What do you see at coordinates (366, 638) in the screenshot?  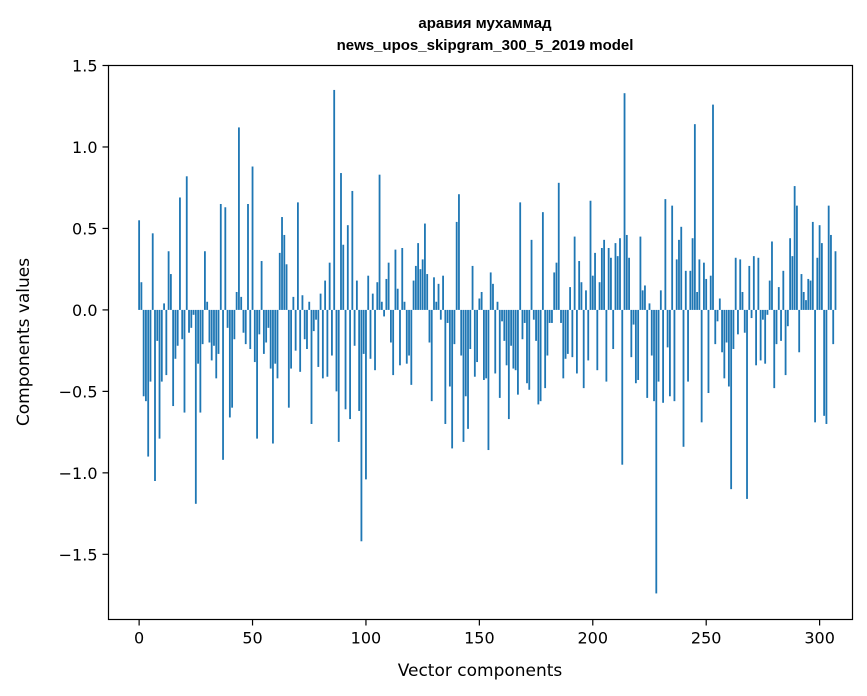 I see `x-tick-label-100: 100` at bounding box center [366, 638].